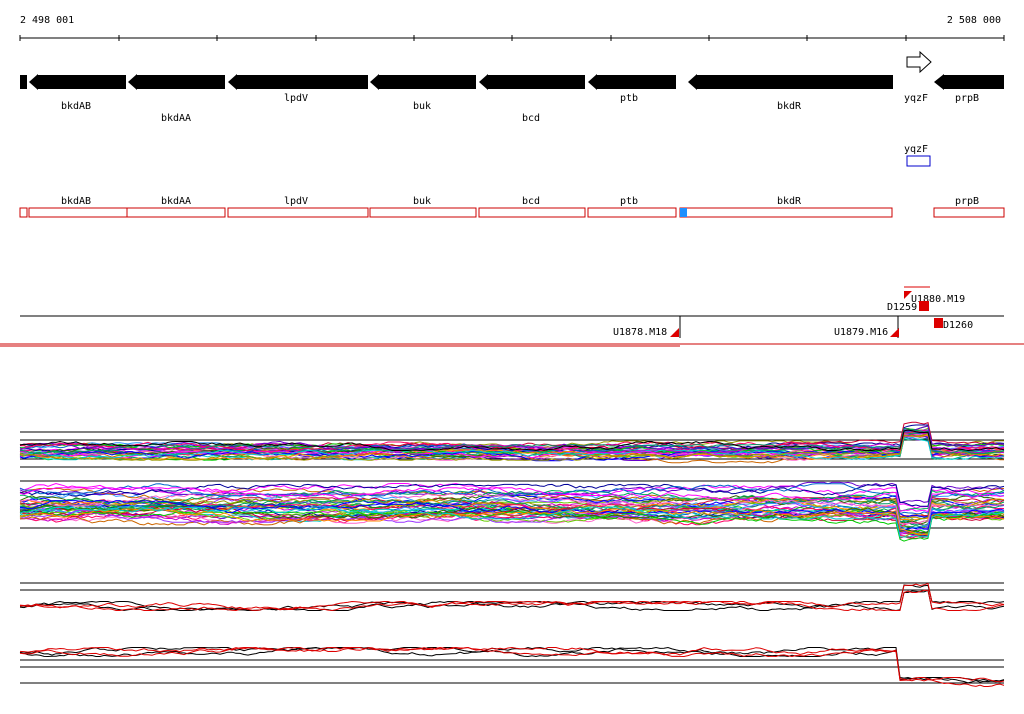  I want to click on feature-box-bkdR-highlight, so click(683, 212).